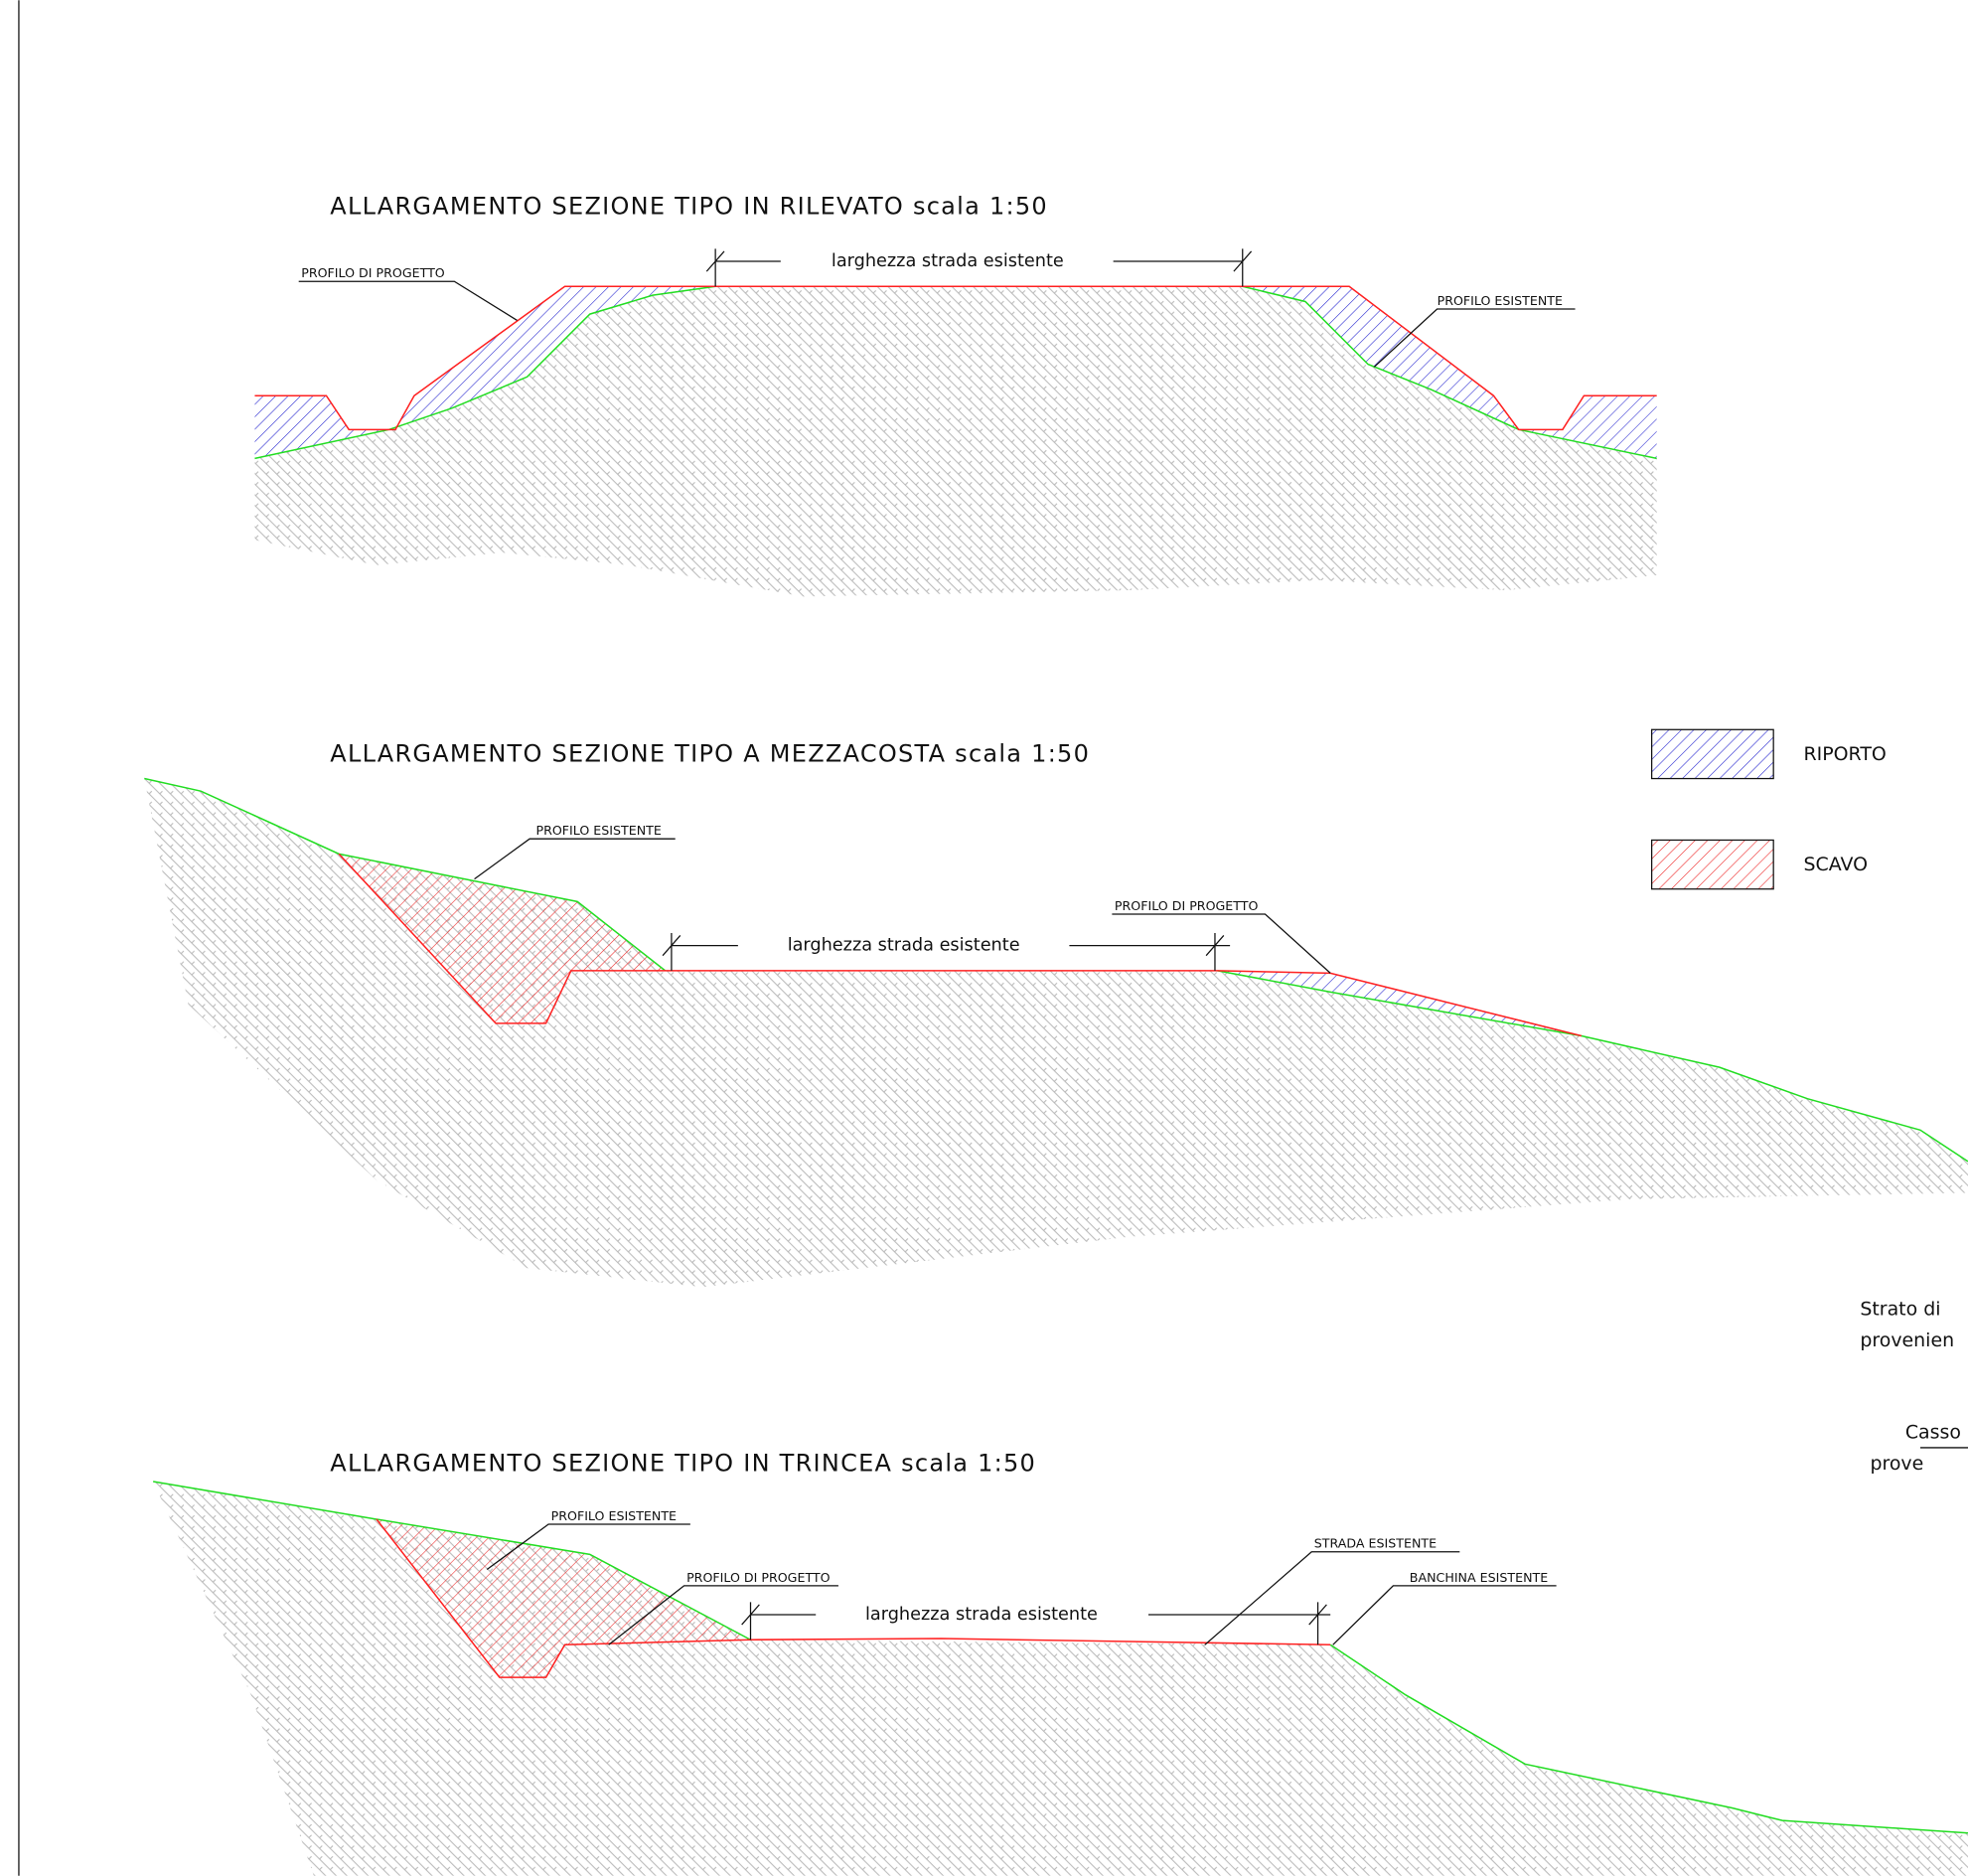 This screenshot has height=1876, width=1968. I want to click on label: BANCHINA ESISTENTE, so click(1479, 1577).